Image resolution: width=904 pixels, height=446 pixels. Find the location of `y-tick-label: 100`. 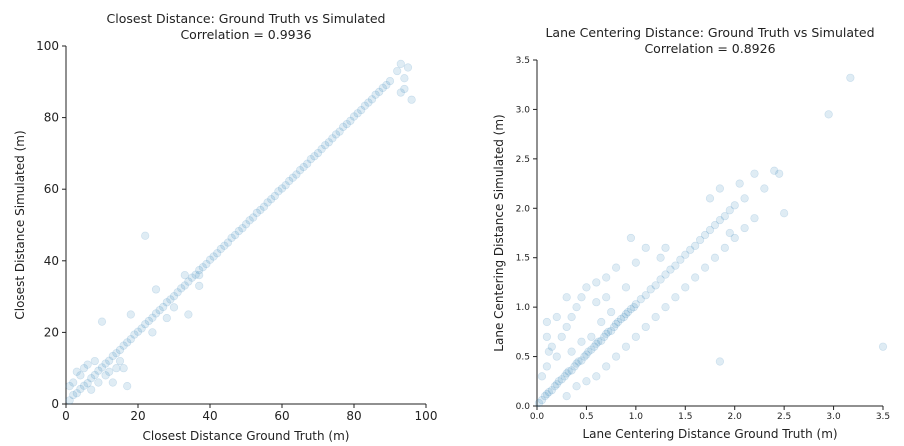

y-tick-label: 100 is located at coordinates (47, 46).